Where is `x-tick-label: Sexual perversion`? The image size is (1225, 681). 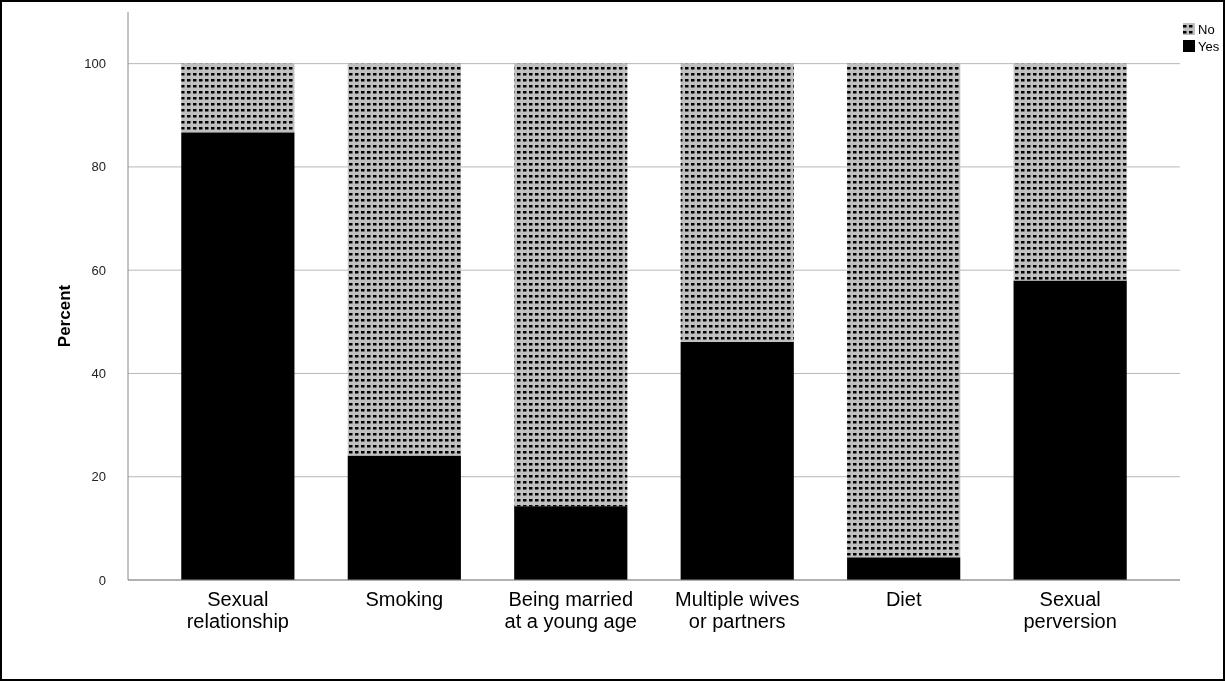
x-tick-label: Sexual perversion is located at coordinates (1070, 610).